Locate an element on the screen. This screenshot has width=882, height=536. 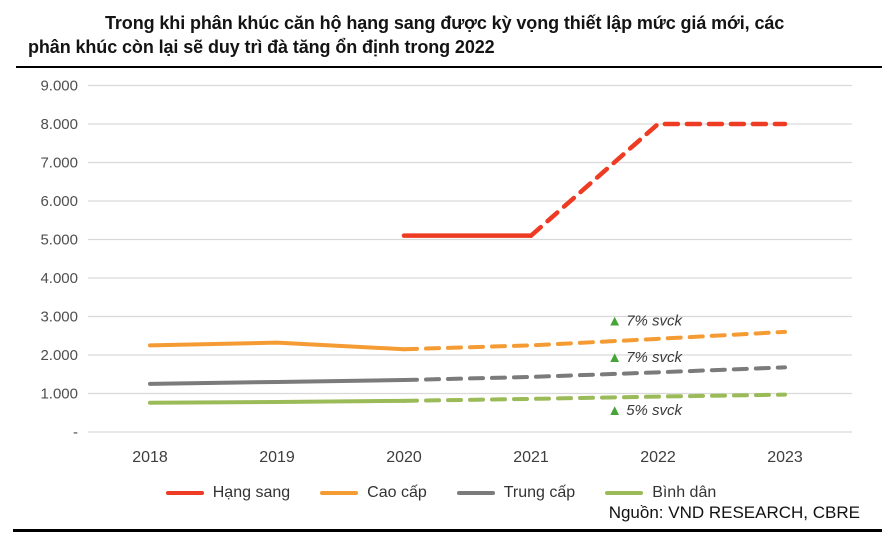
series-line-cao-cap-forecast is located at coordinates (594, 340).